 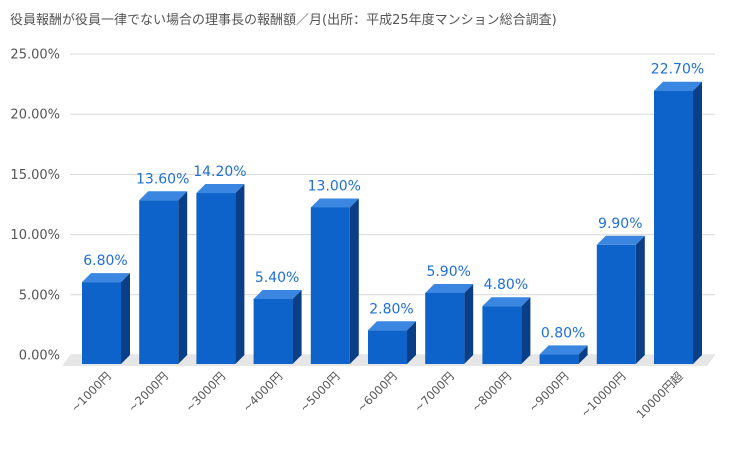 What do you see at coordinates (620, 224) in the screenshot?
I see `data-label: 9.90%` at bounding box center [620, 224].